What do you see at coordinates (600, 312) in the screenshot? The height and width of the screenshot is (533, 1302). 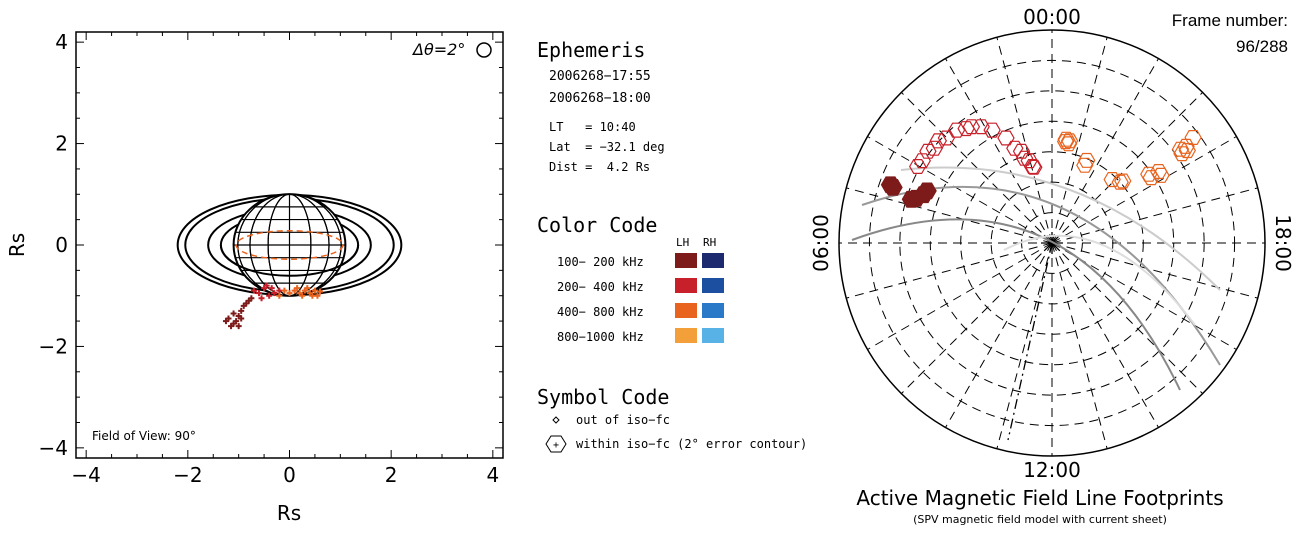 I see `band-label: 400− 800 kHz` at bounding box center [600, 312].